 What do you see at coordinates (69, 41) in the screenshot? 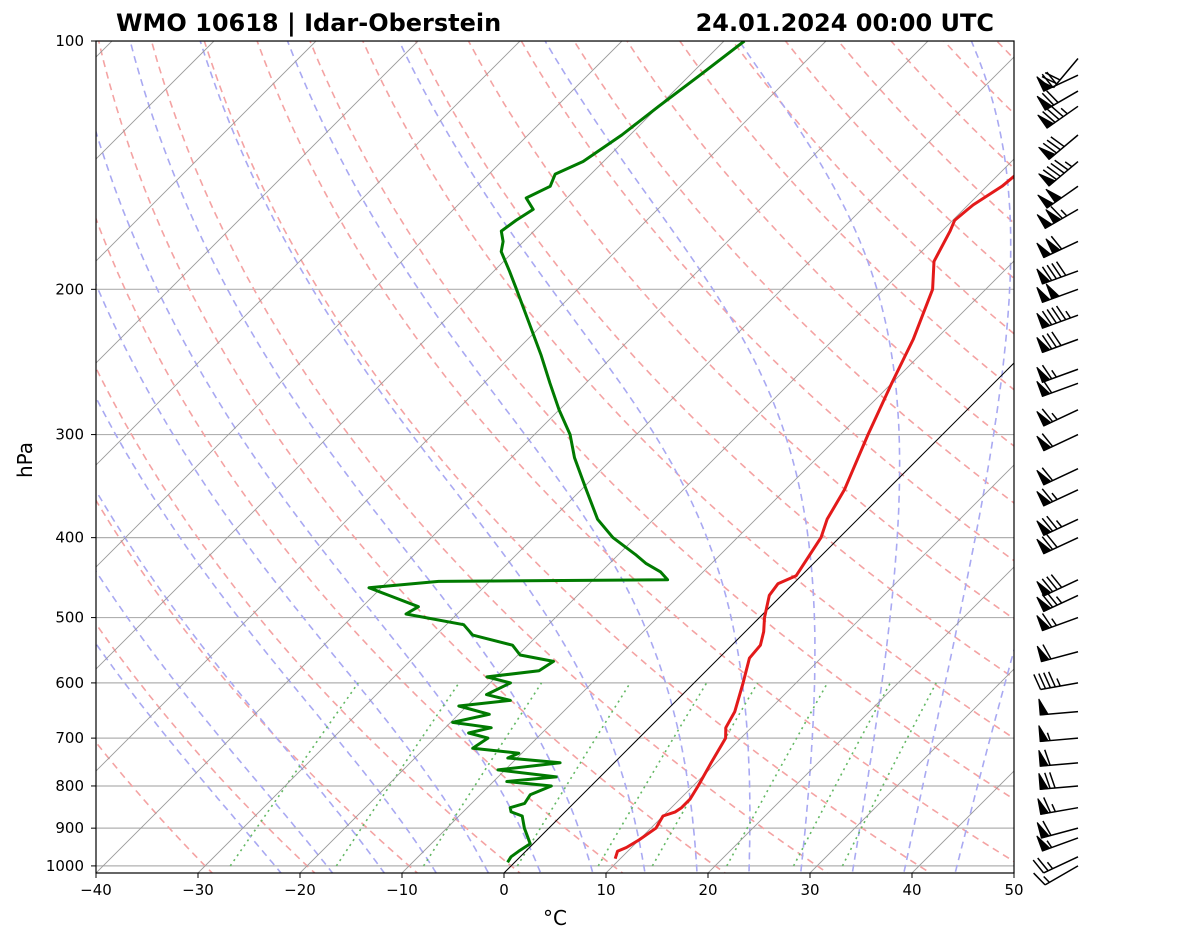
I see `y-tick-label: 100` at bounding box center [69, 41].